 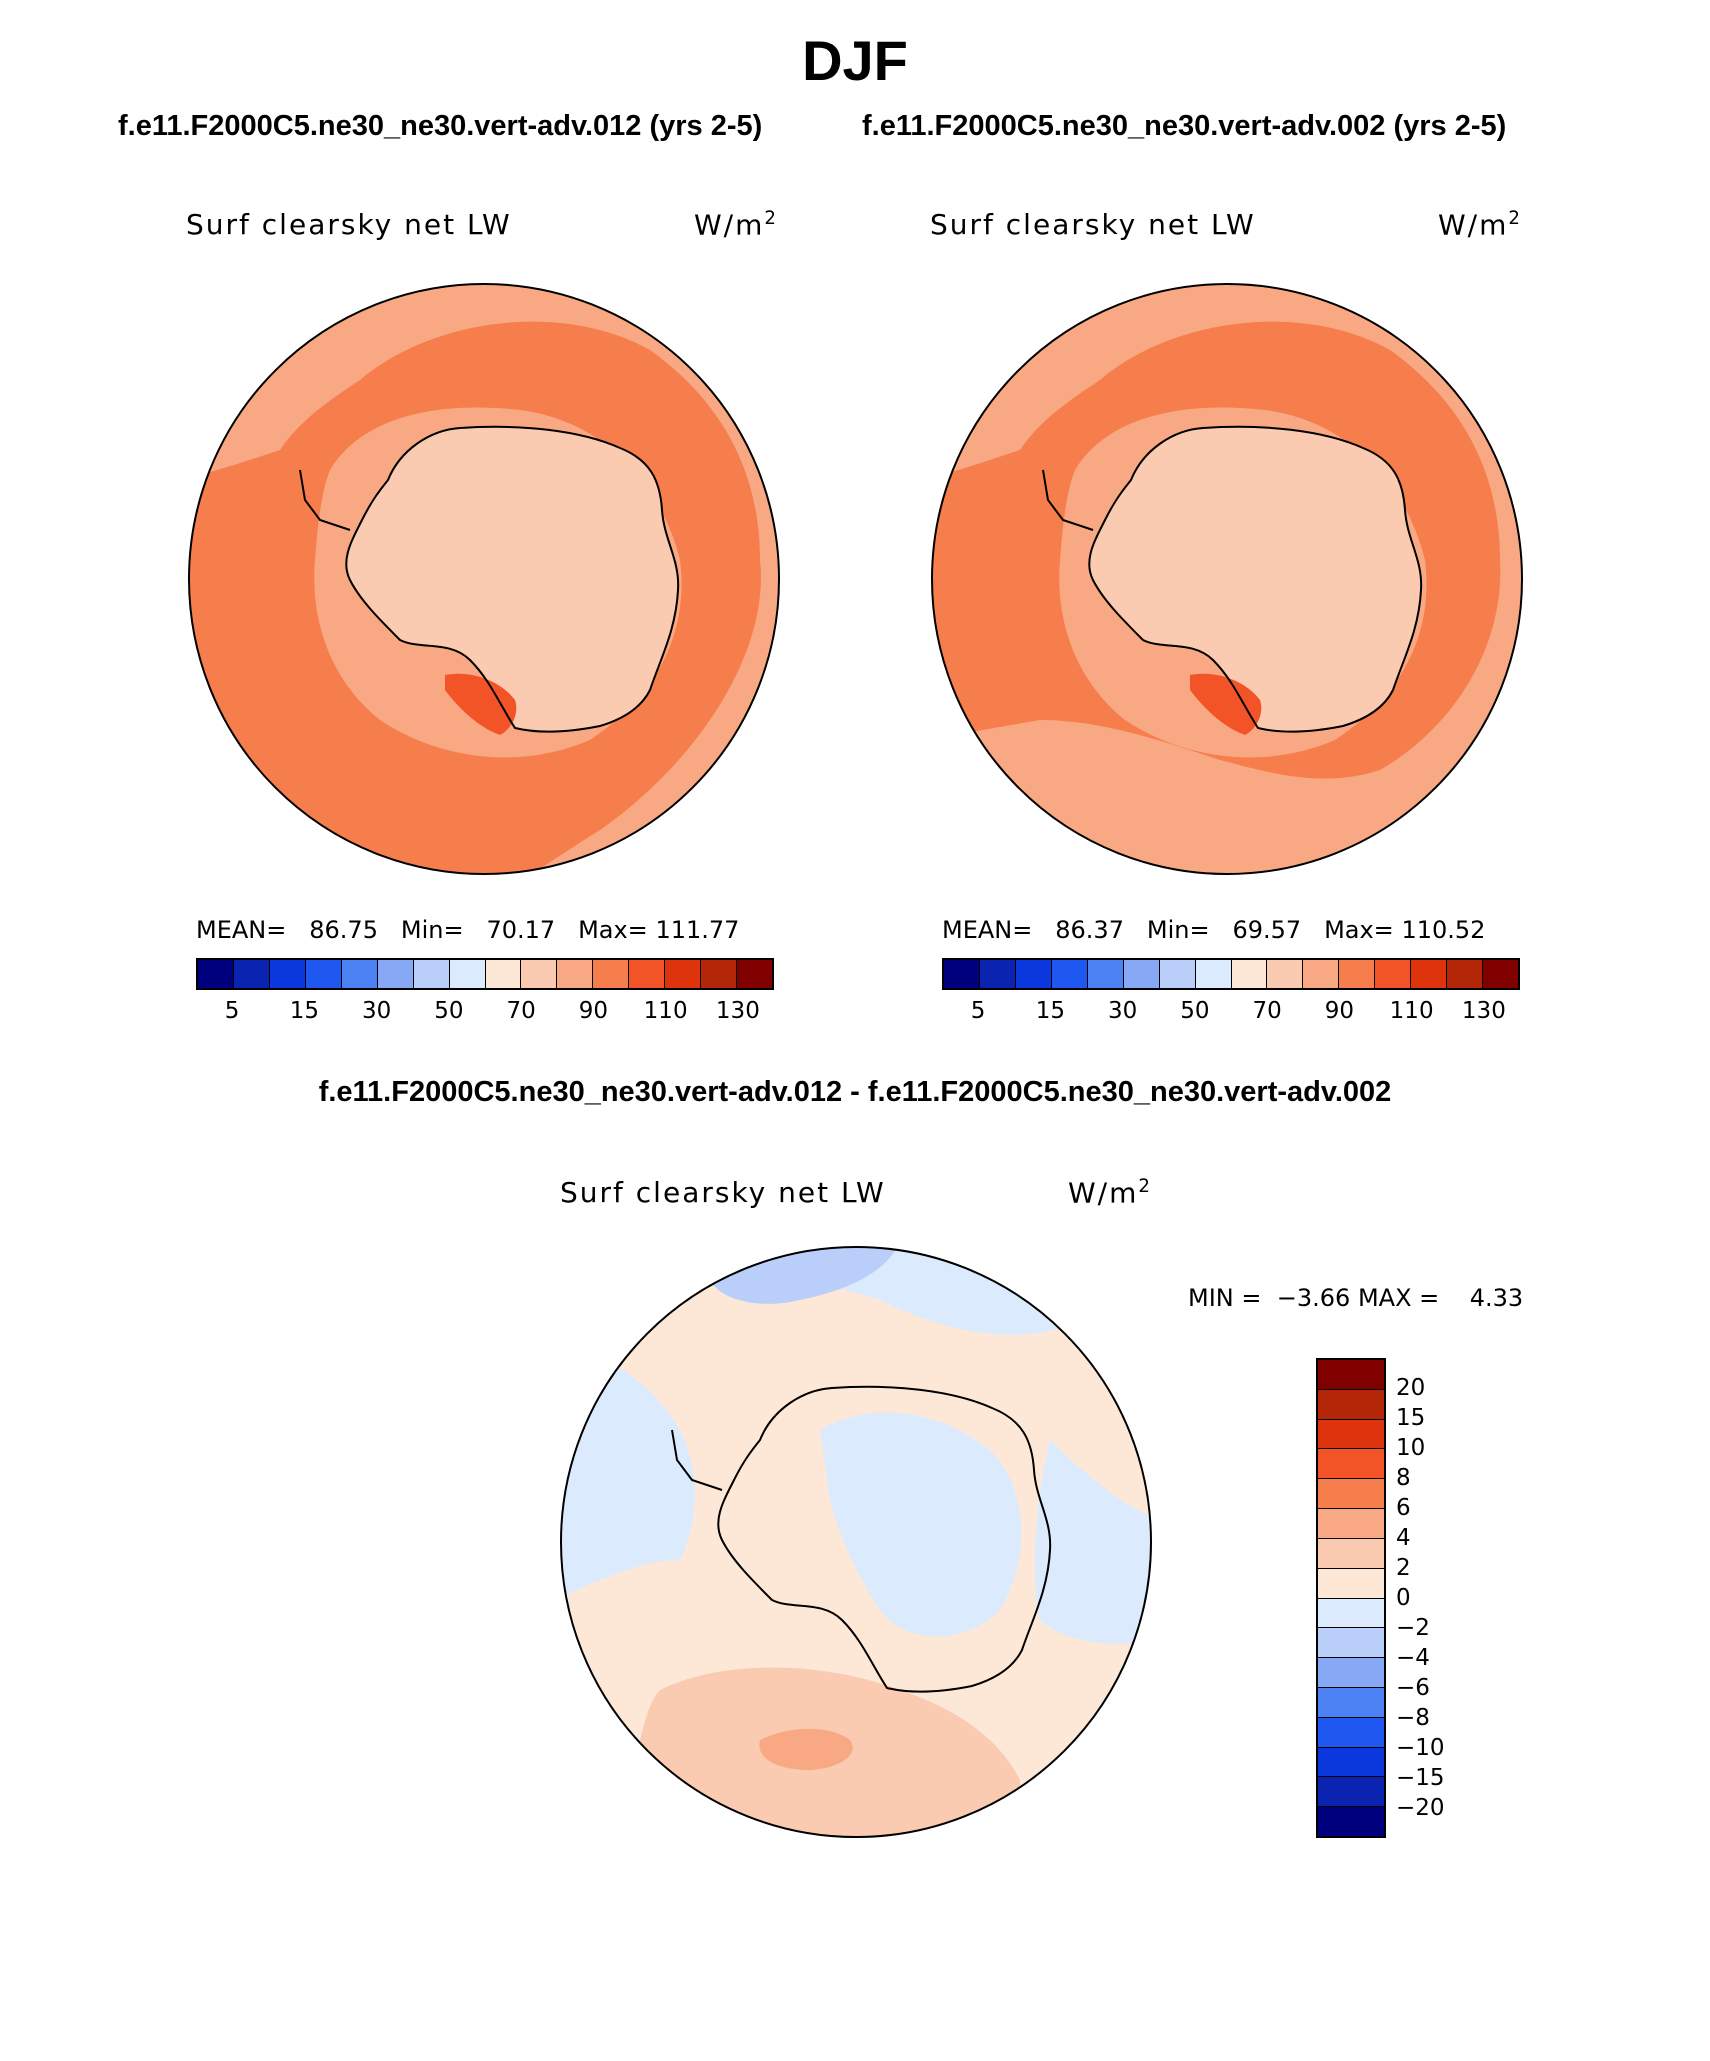 What do you see at coordinates (1420, 1808) in the screenshot?
I see `colorbar-tick-label: −20` at bounding box center [1420, 1808].